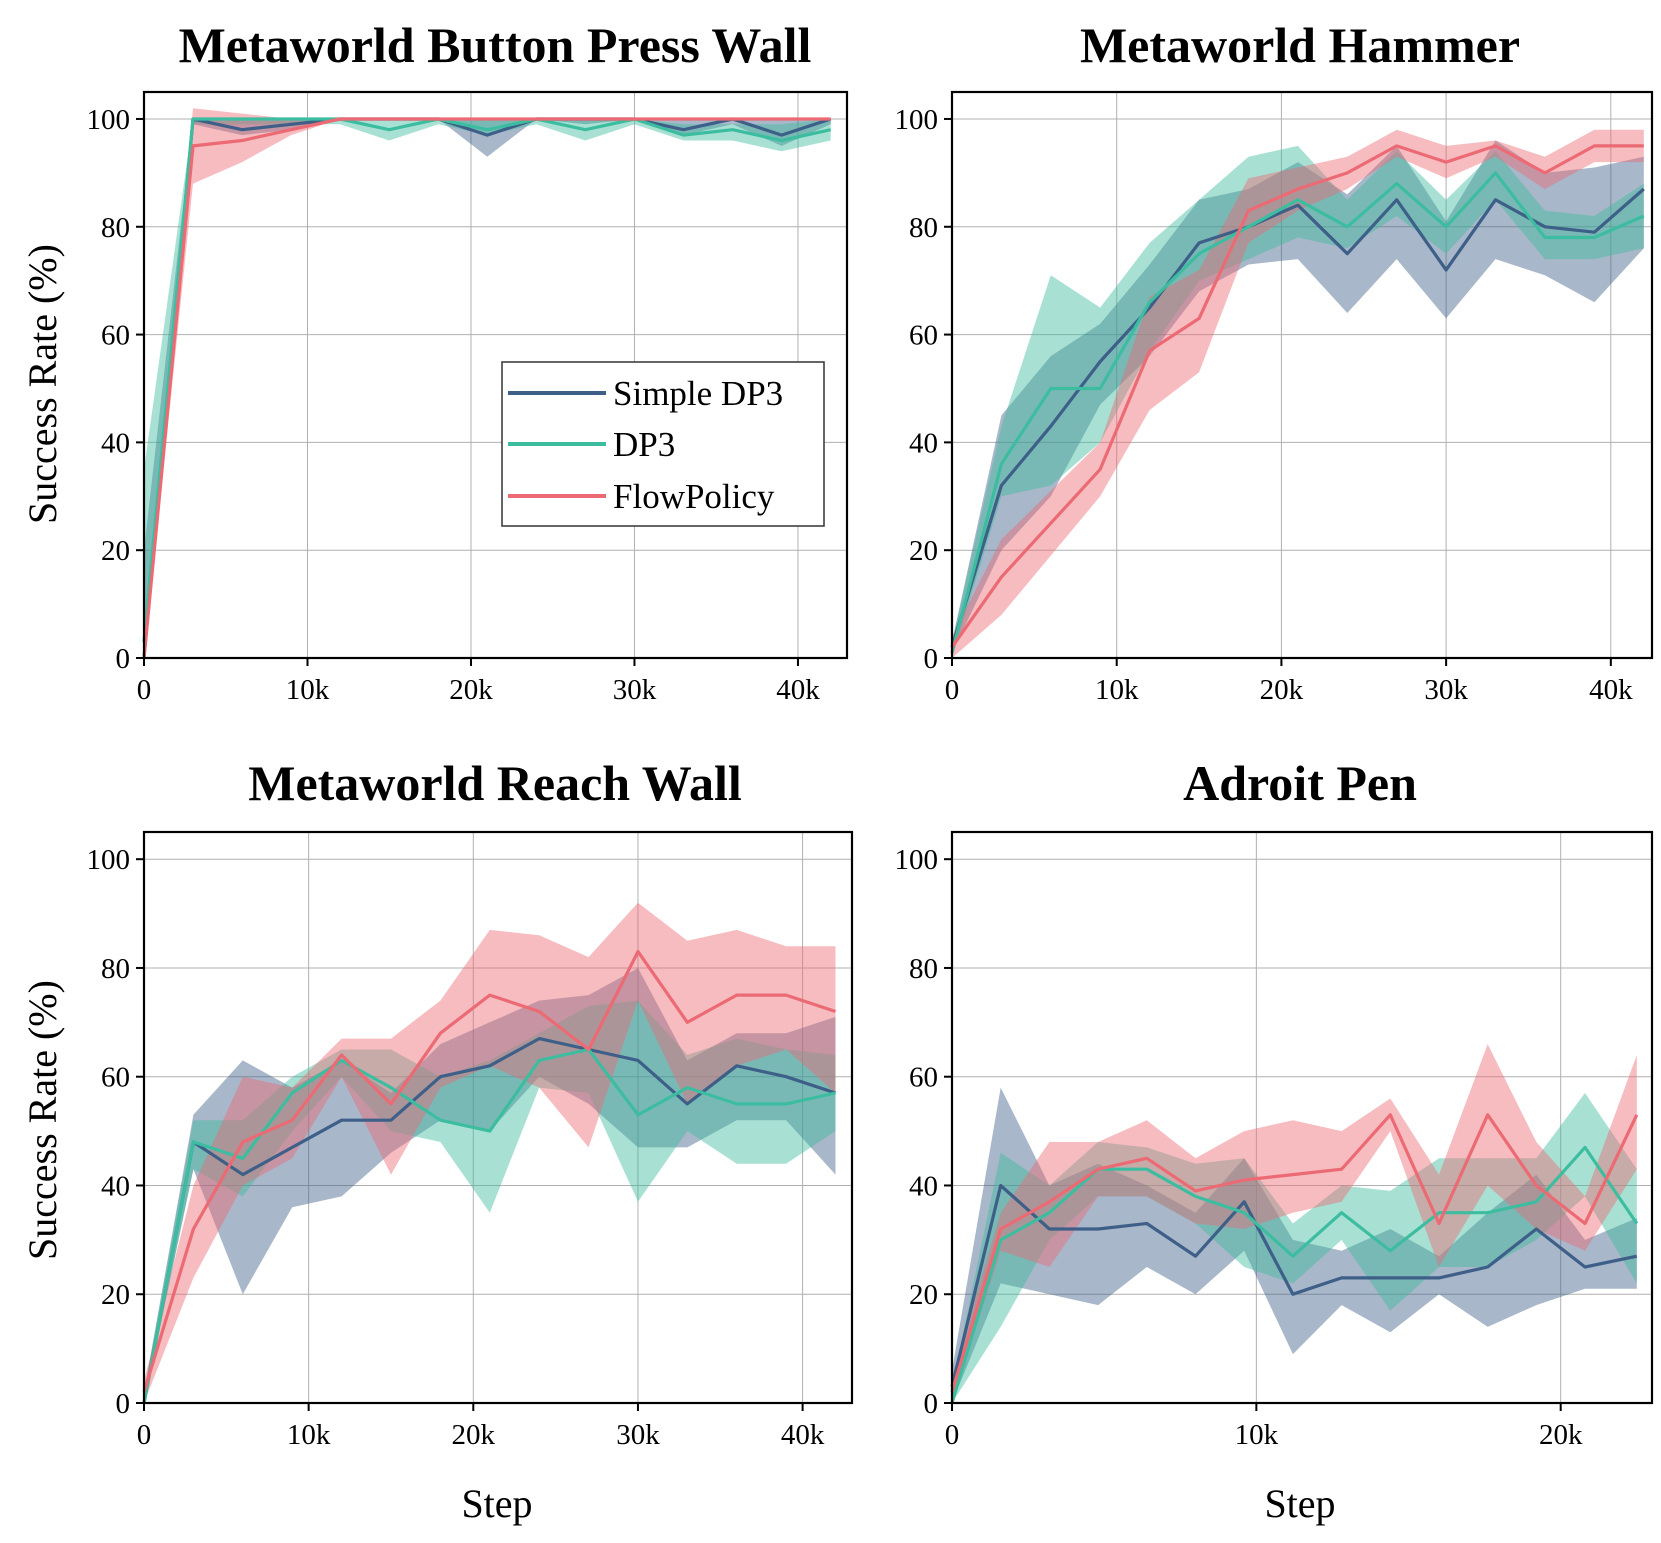 This screenshot has height=1543, width=1661. What do you see at coordinates (1300, 783) in the screenshot?
I see `panel-4-title: Adroit Pen` at bounding box center [1300, 783].